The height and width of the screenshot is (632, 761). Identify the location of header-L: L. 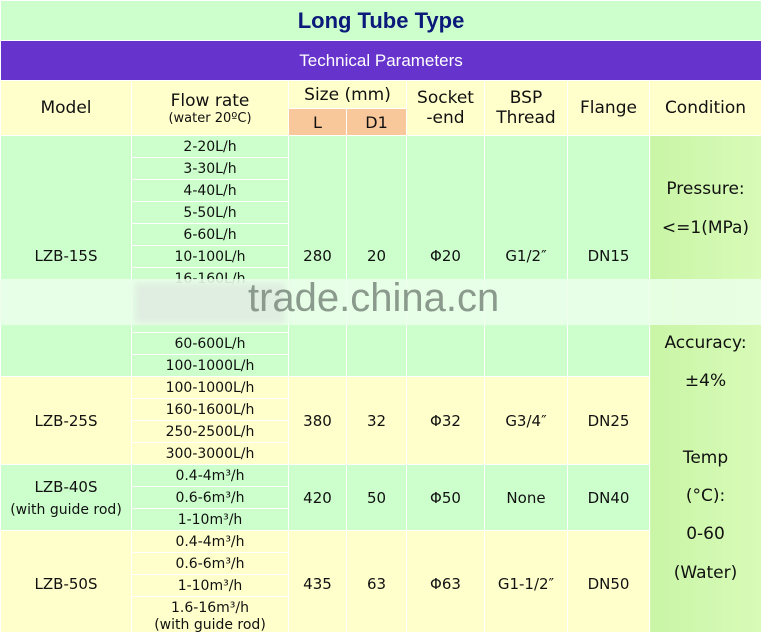
(317, 122).